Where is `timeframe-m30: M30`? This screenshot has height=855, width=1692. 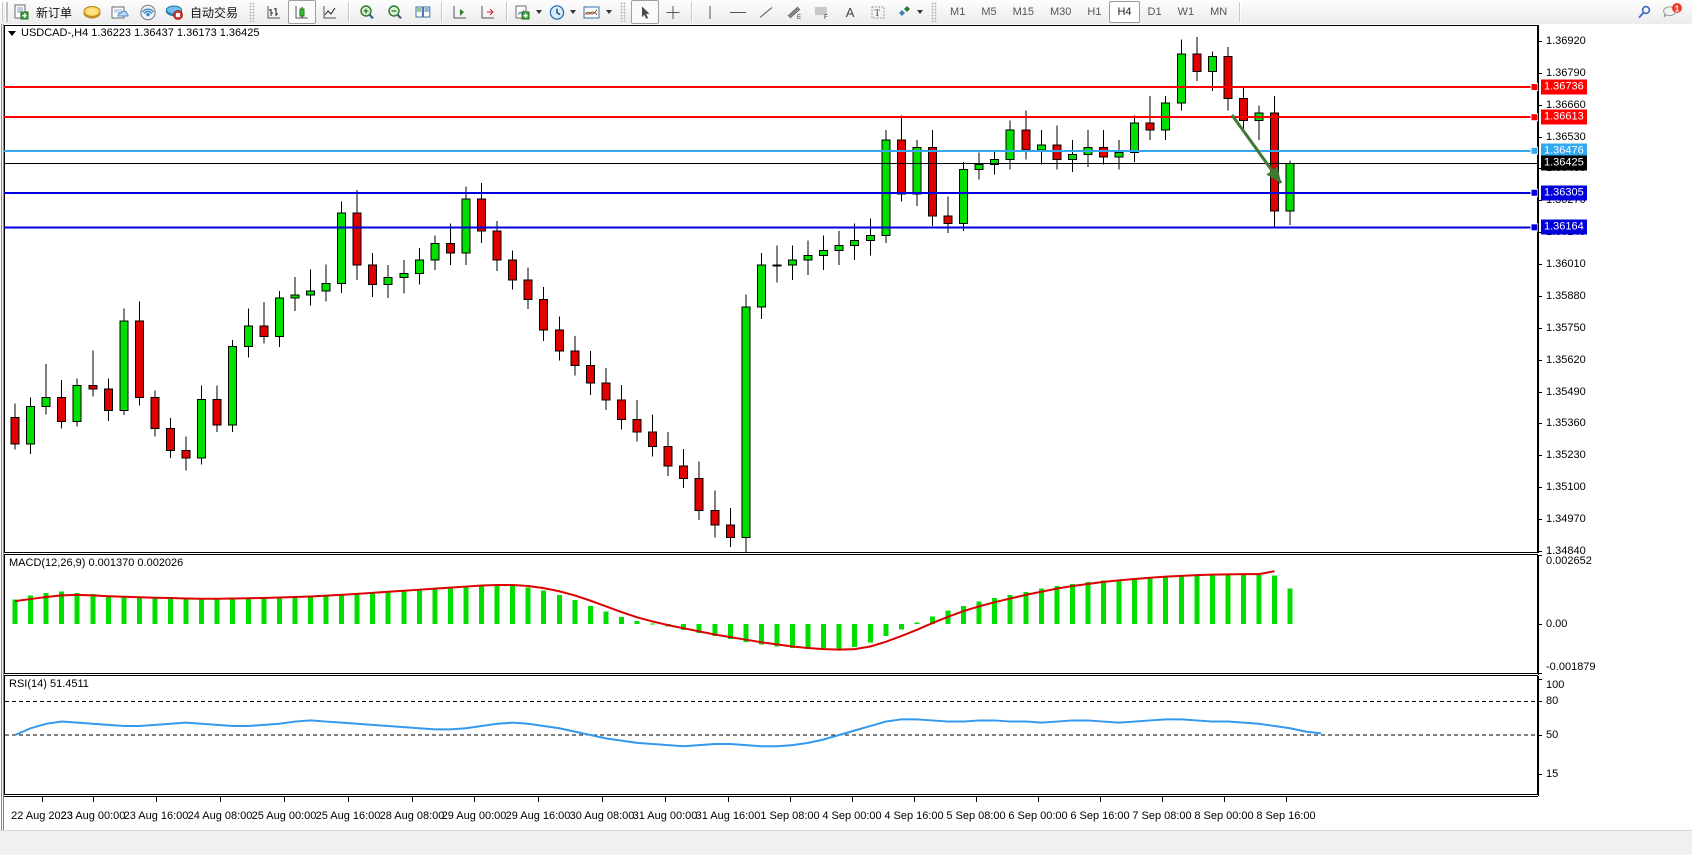
timeframe-m30: M30 is located at coordinates (1061, 12).